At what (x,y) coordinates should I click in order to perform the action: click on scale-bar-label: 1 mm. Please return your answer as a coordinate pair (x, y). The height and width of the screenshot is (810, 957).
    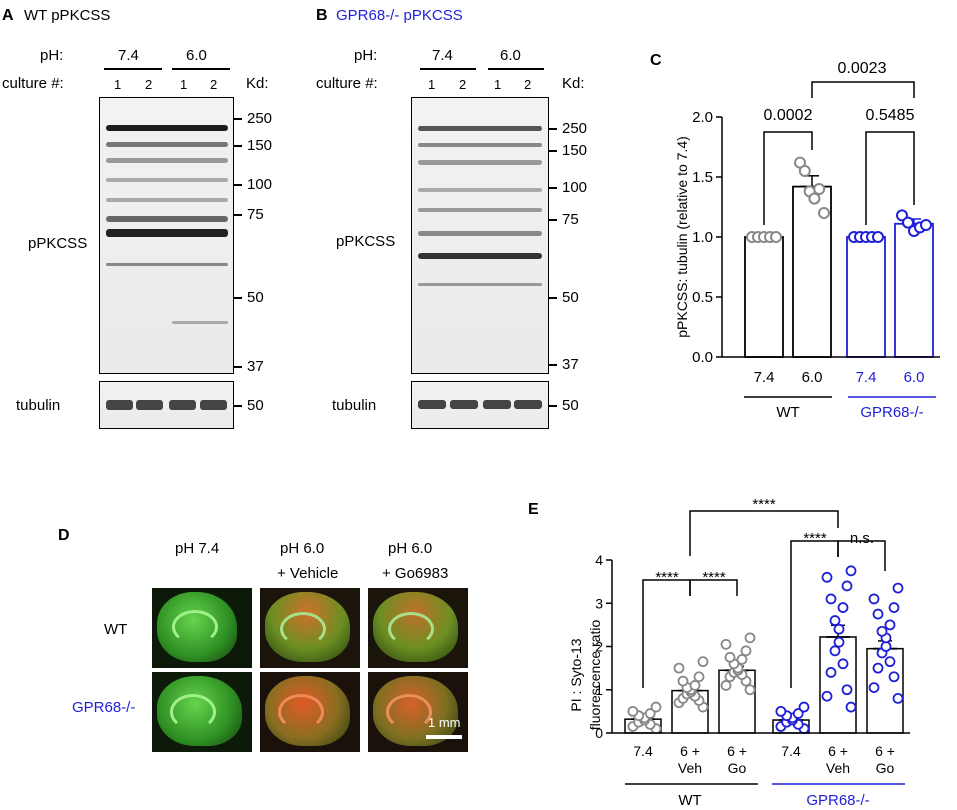
    Looking at the image, I should click on (444, 722).